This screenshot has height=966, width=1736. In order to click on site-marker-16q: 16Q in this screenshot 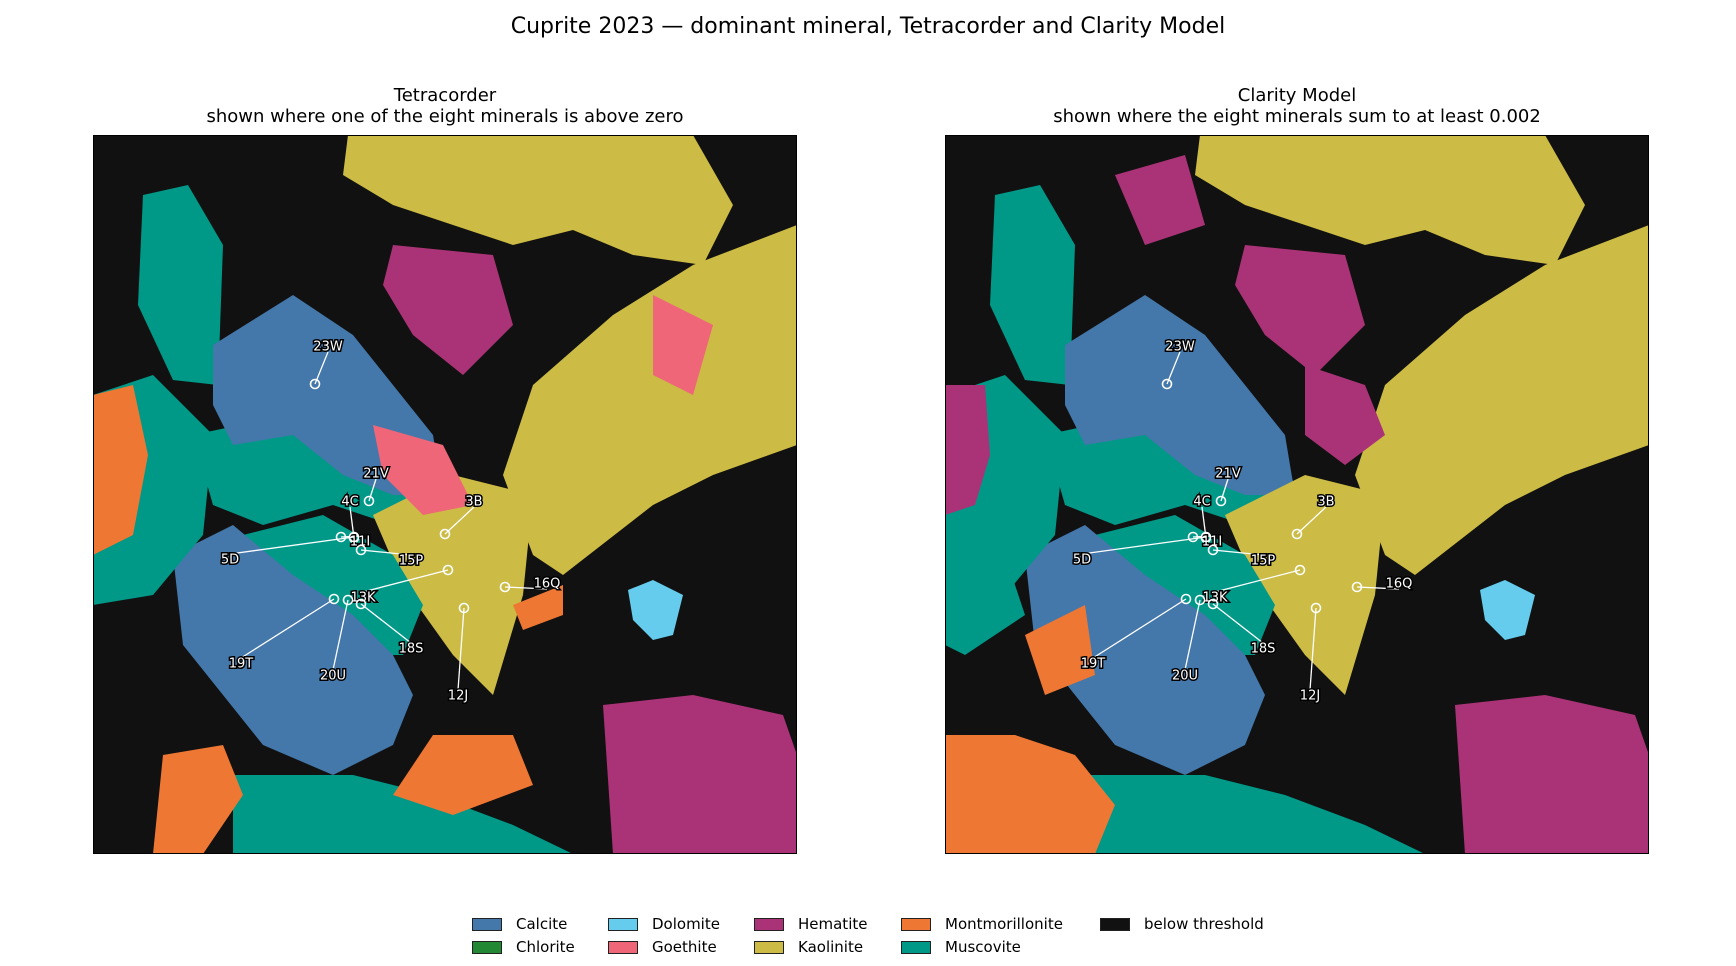, I will do `click(1382, 584)`.